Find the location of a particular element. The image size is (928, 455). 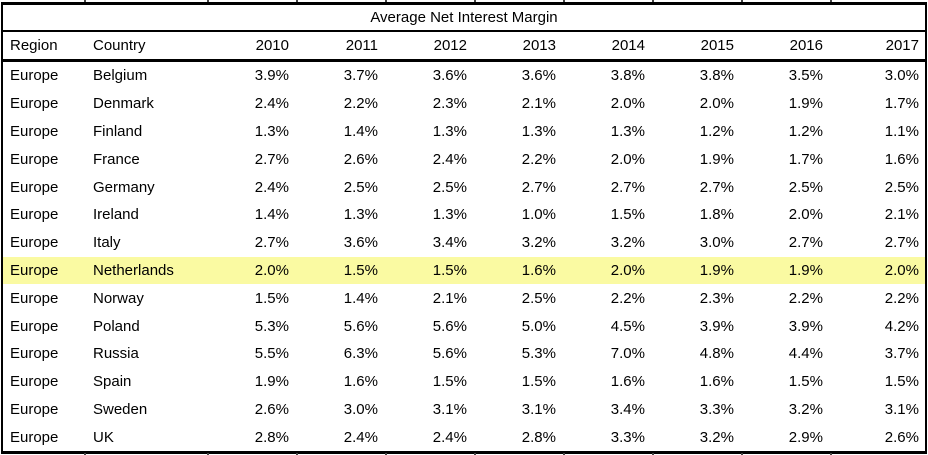

cell-value: 2.3% is located at coordinates (449, 104).